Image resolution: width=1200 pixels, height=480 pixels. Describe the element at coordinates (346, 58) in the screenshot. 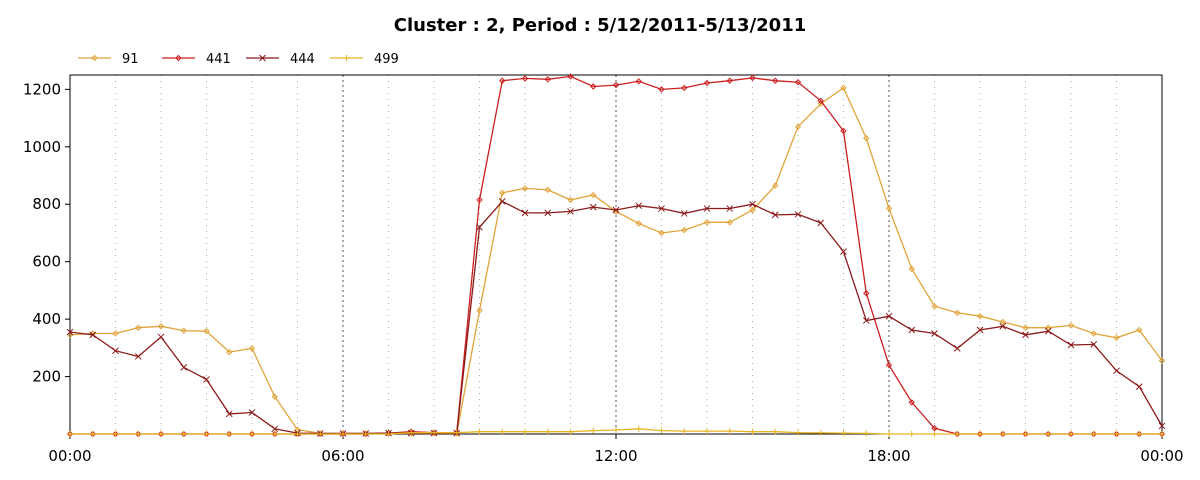

I see `legend-marker` at that location.